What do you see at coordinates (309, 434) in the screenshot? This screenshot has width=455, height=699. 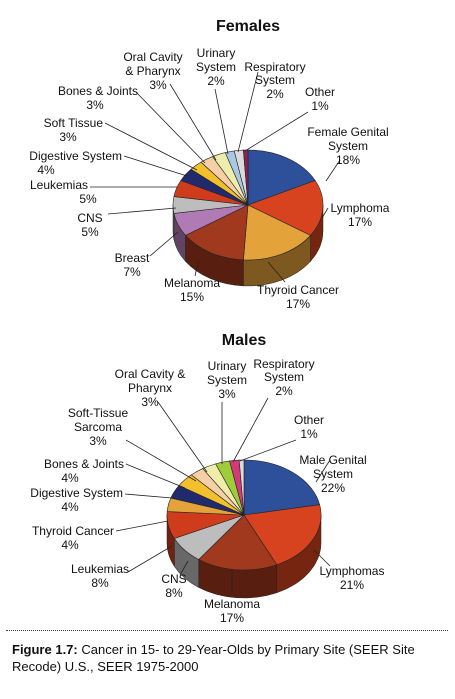 I see `males-slice-percent-12: 1%` at bounding box center [309, 434].